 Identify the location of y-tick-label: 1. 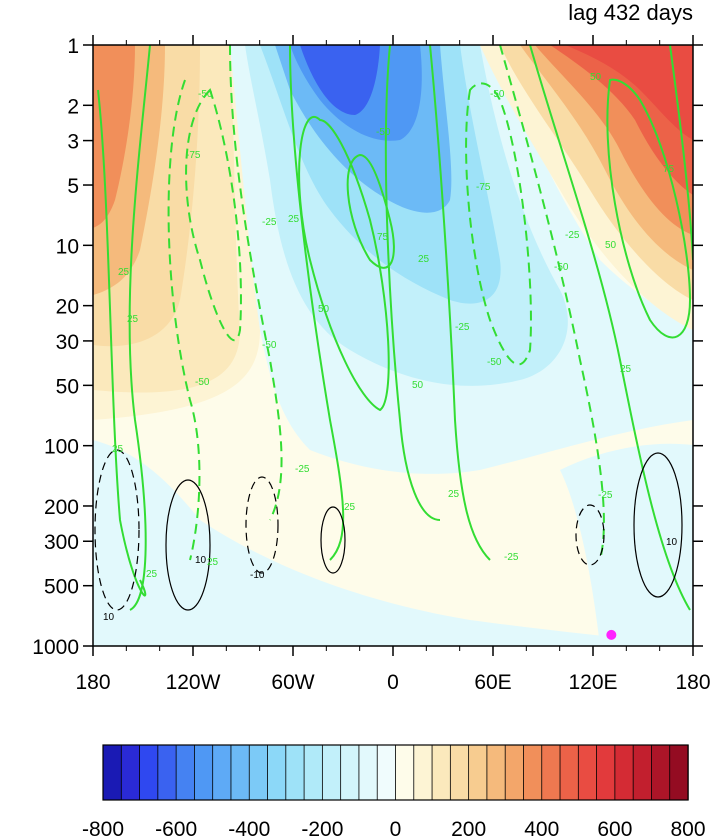
(73, 46).